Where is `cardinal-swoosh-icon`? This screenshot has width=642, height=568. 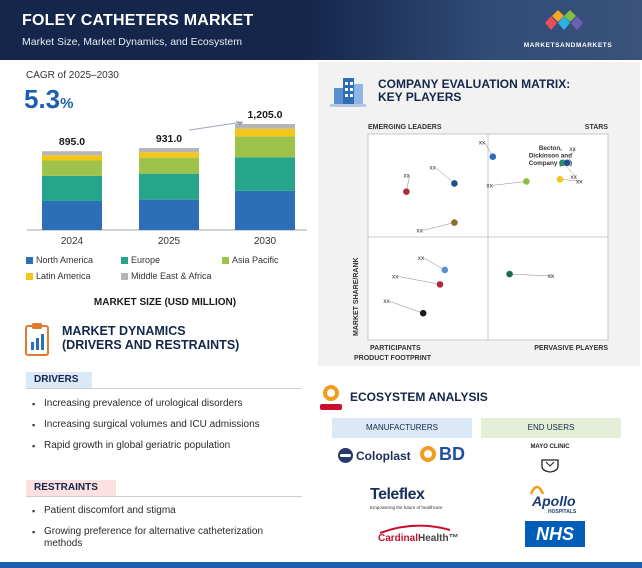 cardinal-swoosh-icon is located at coordinates (415, 529).